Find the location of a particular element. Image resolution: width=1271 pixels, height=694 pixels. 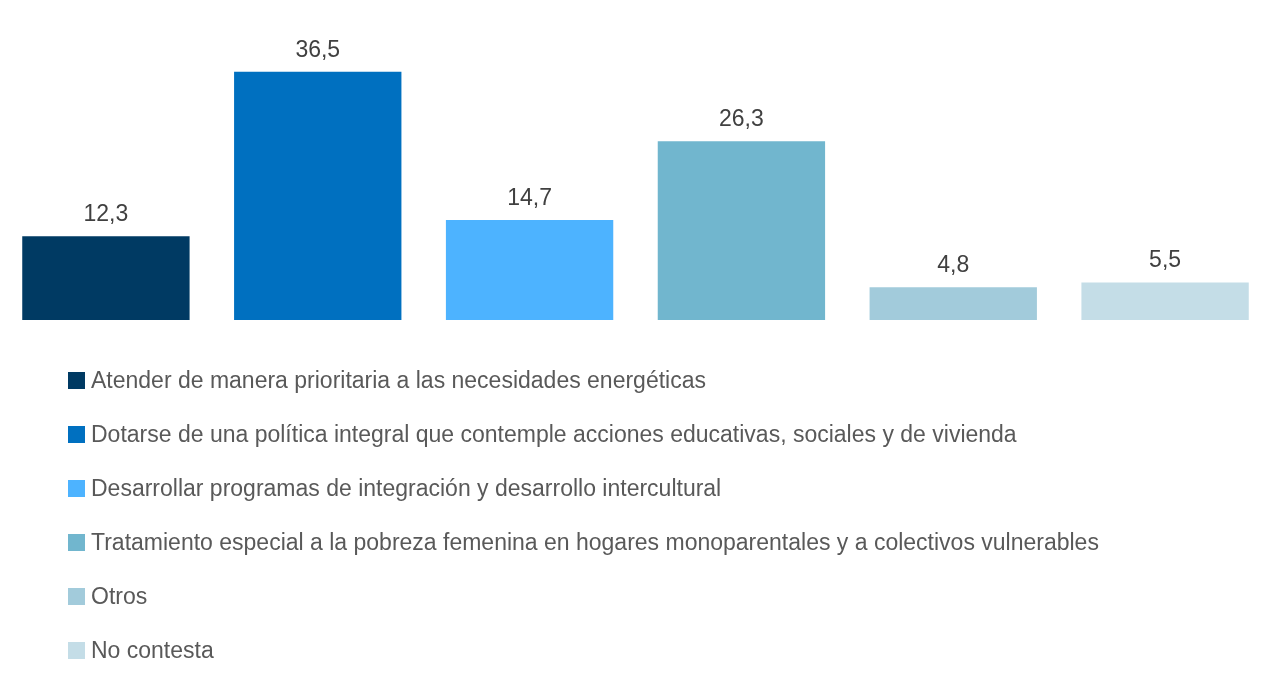

data-label: 14,7 is located at coordinates (529, 196).